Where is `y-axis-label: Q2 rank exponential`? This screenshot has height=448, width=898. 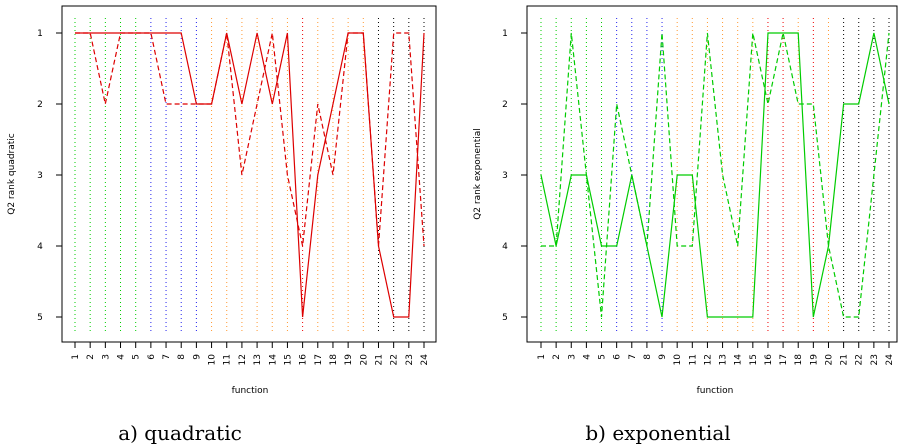 y-axis-label: Q2 rank exponential is located at coordinates (478, 174).